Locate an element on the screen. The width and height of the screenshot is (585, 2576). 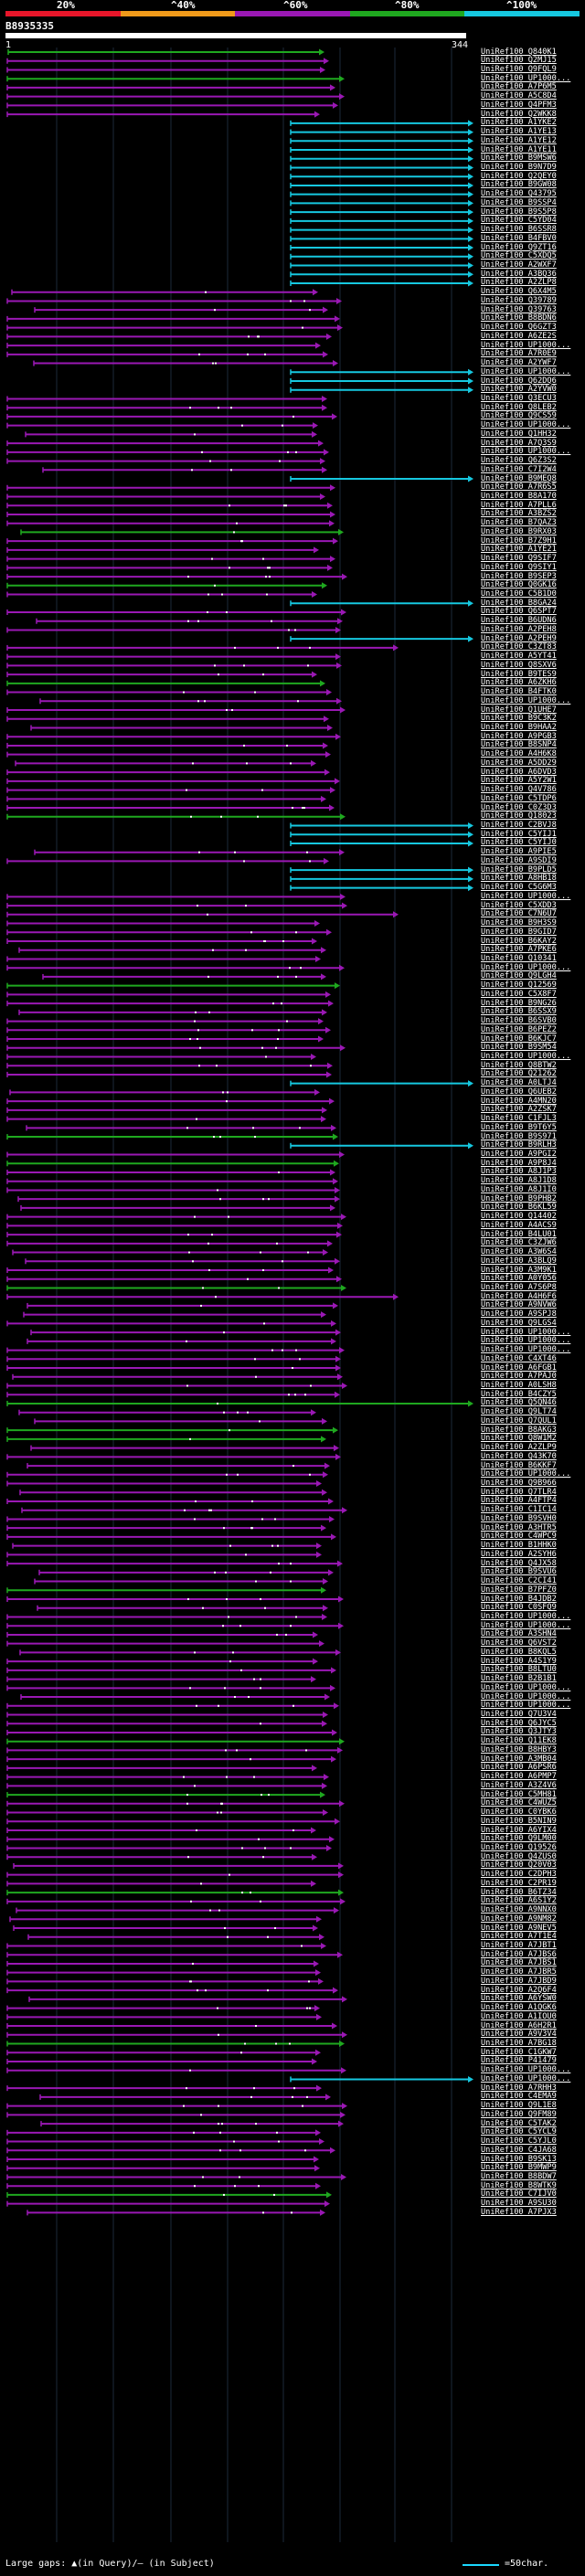
hit-label: UniRef100_A0Y056 is located at coordinates (519, 1279).